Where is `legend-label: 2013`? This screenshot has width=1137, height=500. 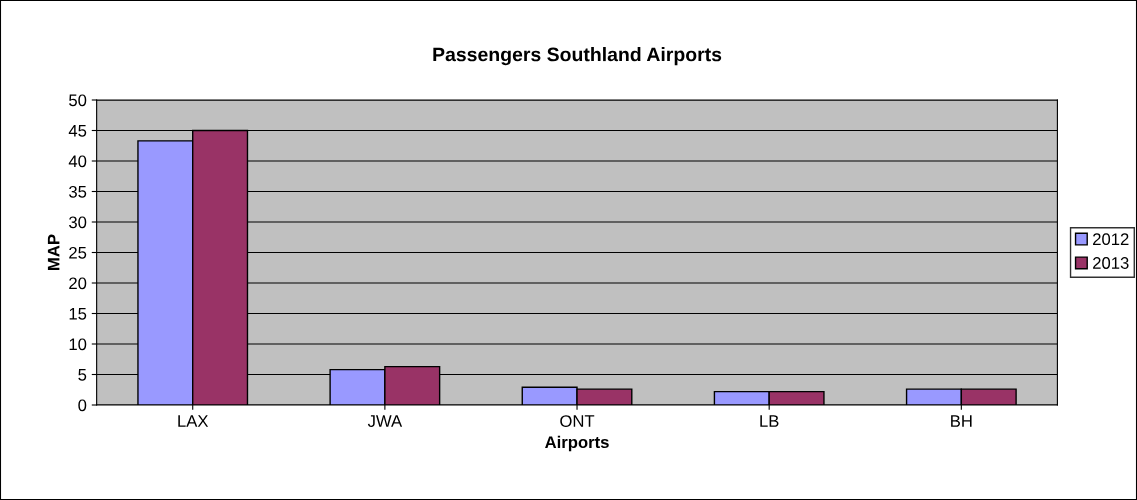
legend-label: 2013 is located at coordinates (1111, 263).